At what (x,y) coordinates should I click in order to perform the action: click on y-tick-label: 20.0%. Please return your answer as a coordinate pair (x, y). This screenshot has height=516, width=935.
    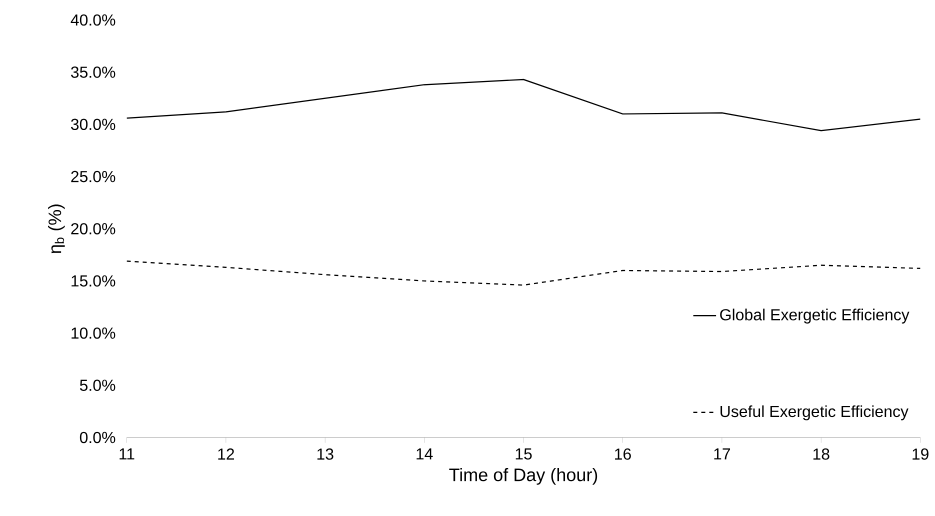
    Looking at the image, I should click on (93, 228).